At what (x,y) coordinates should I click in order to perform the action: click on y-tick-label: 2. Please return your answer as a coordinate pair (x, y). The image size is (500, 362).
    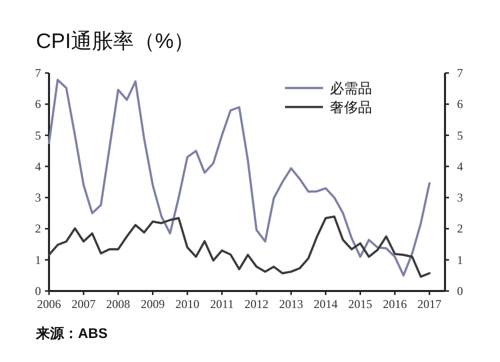
    Looking at the image, I should click on (38, 229).